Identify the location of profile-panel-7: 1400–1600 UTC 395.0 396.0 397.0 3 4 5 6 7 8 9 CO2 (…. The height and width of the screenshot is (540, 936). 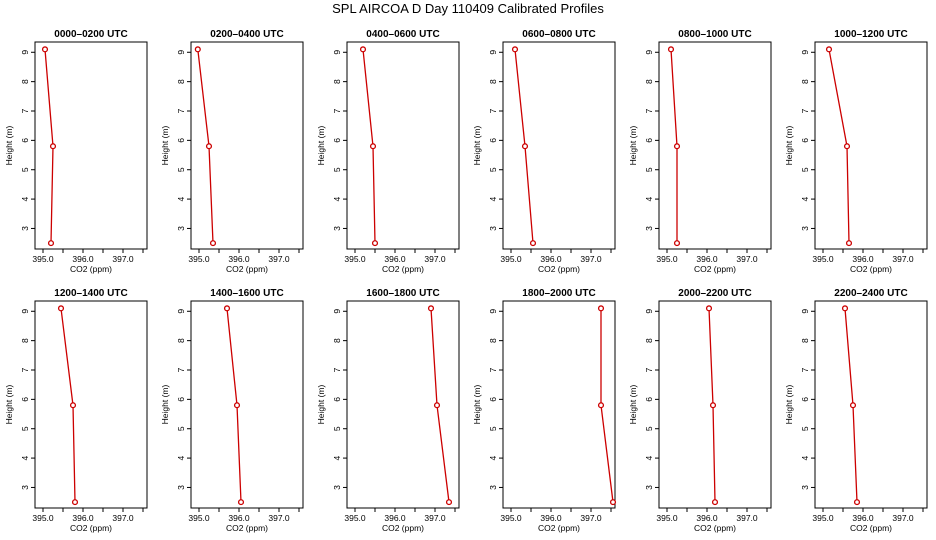
(232, 410).